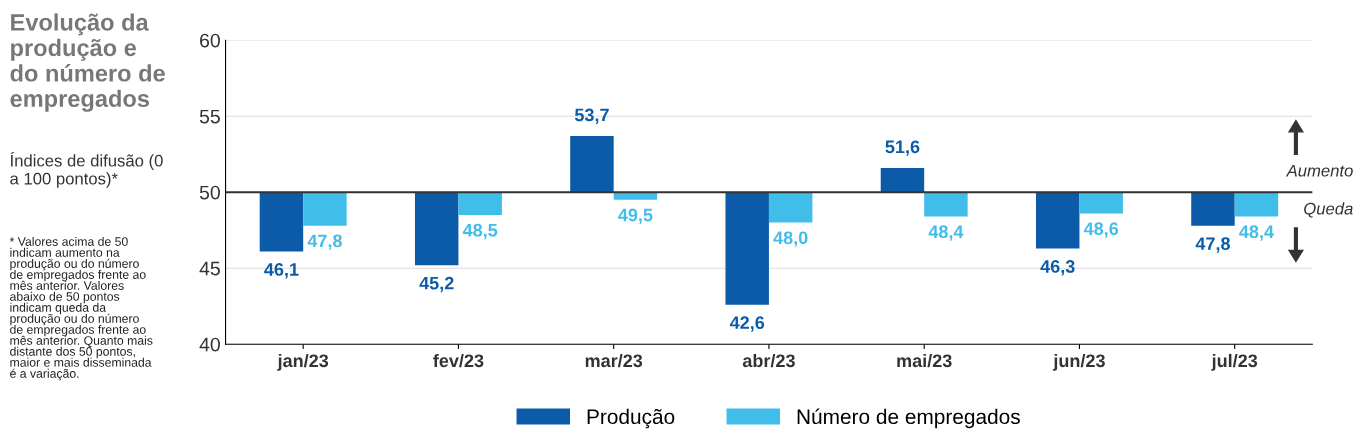  What do you see at coordinates (902, 148) in the screenshot?
I see `data-label: 51,6` at bounding box center [902, 148].